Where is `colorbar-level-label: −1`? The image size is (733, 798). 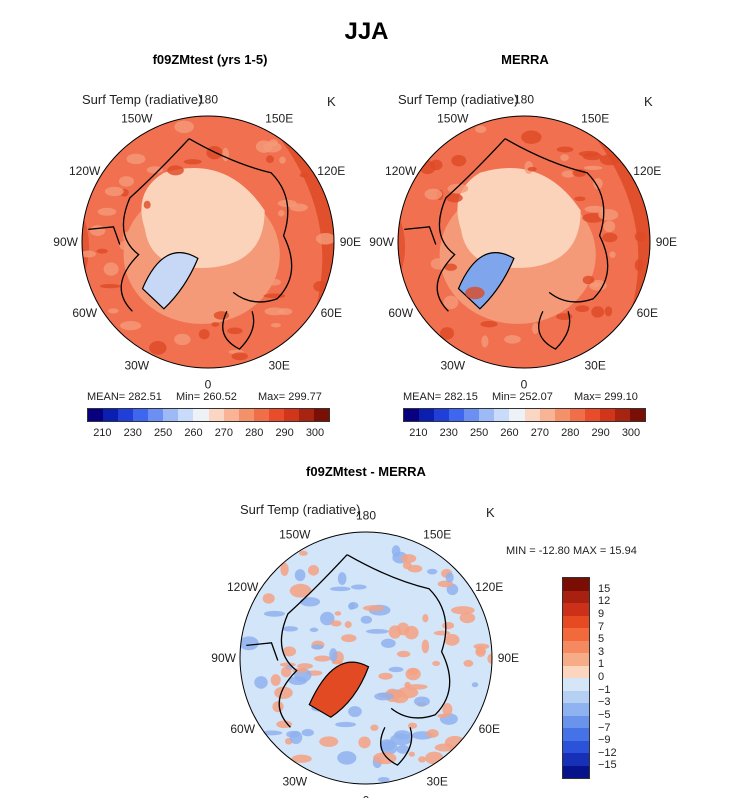 colorbar-level-label: −1 is located at coordinates (604, 689).